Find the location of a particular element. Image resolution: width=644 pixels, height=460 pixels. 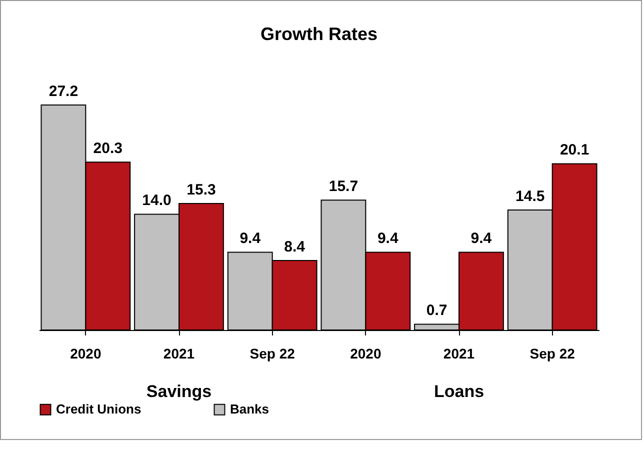

chart-title: Growth Rates is located at coordinates (319, 34).